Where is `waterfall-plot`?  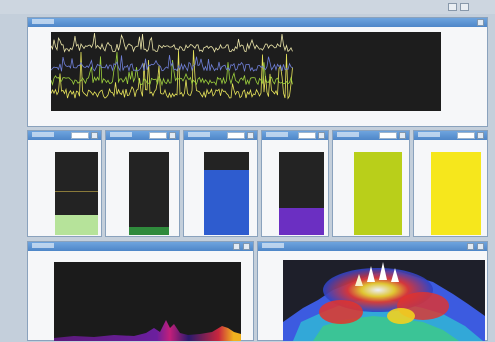 waterfall-plot is located at coordinates (384, 300).